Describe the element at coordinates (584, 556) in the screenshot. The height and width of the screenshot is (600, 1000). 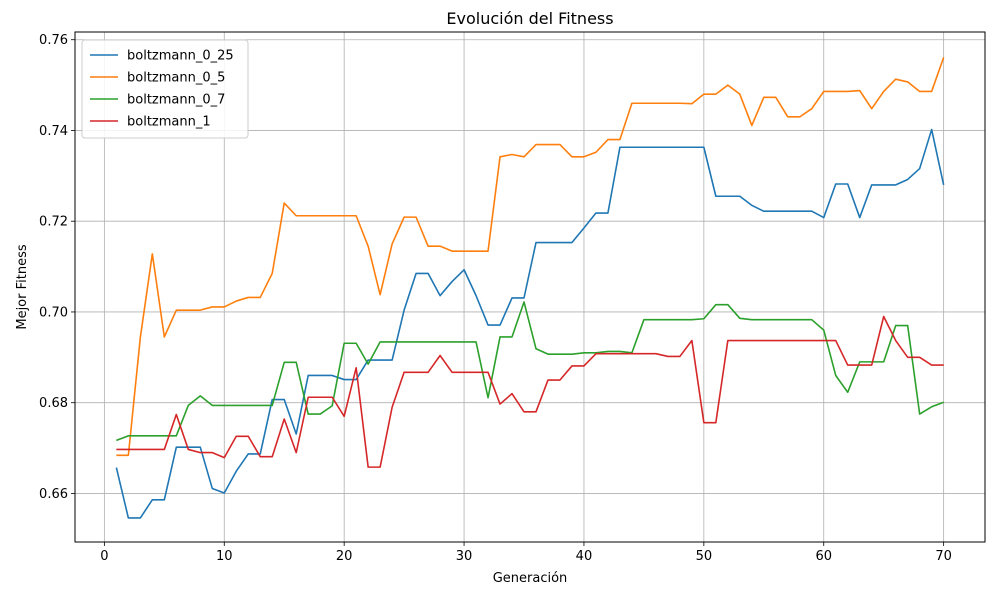
I see `x-tick-label: 40` at that location.